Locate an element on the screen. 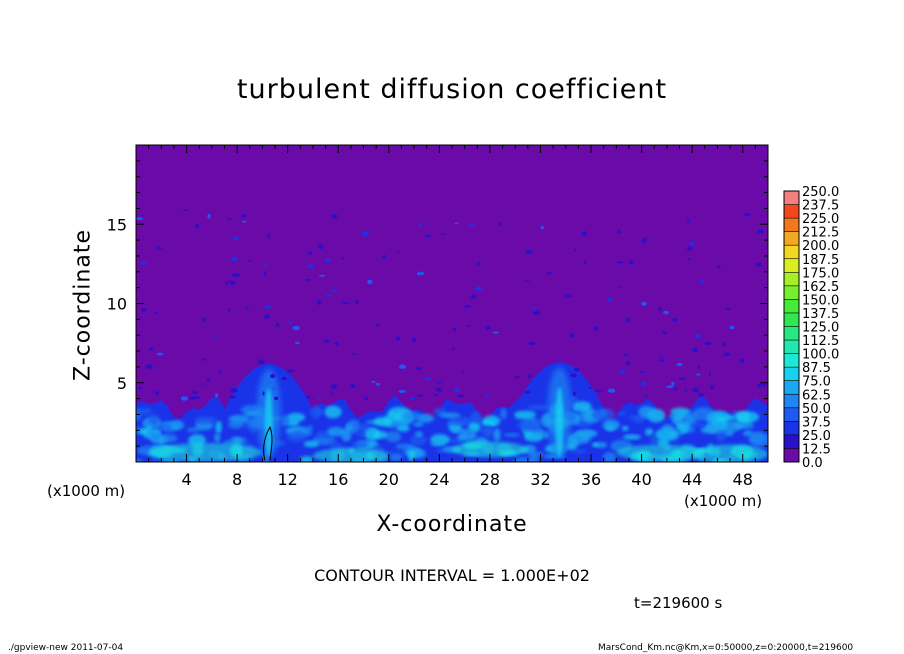  colorbar-label: 175.0 is located at coordinates (820, 273).